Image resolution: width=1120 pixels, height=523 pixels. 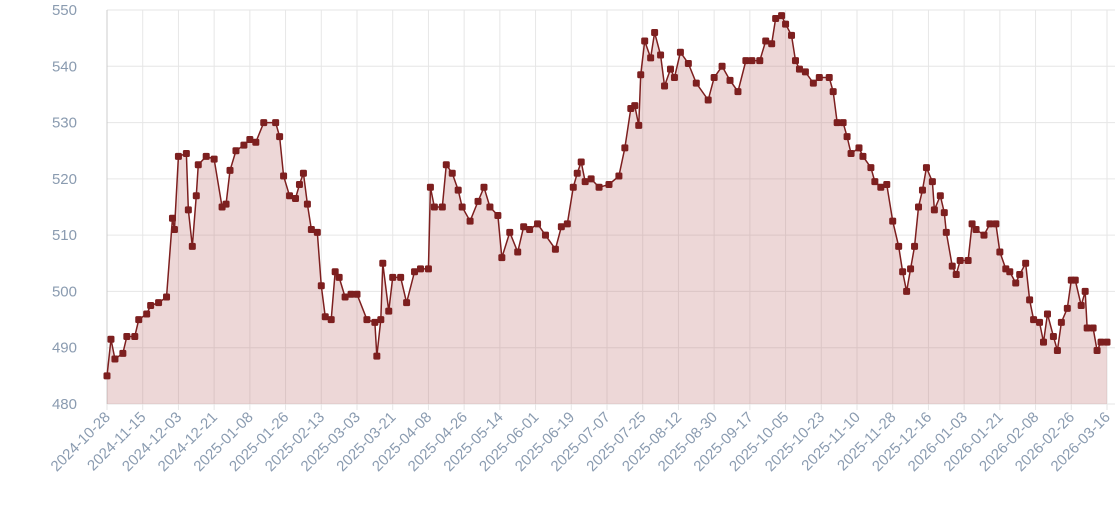 I want to click on y-tick-label: 540, so click(x=64, y=66).